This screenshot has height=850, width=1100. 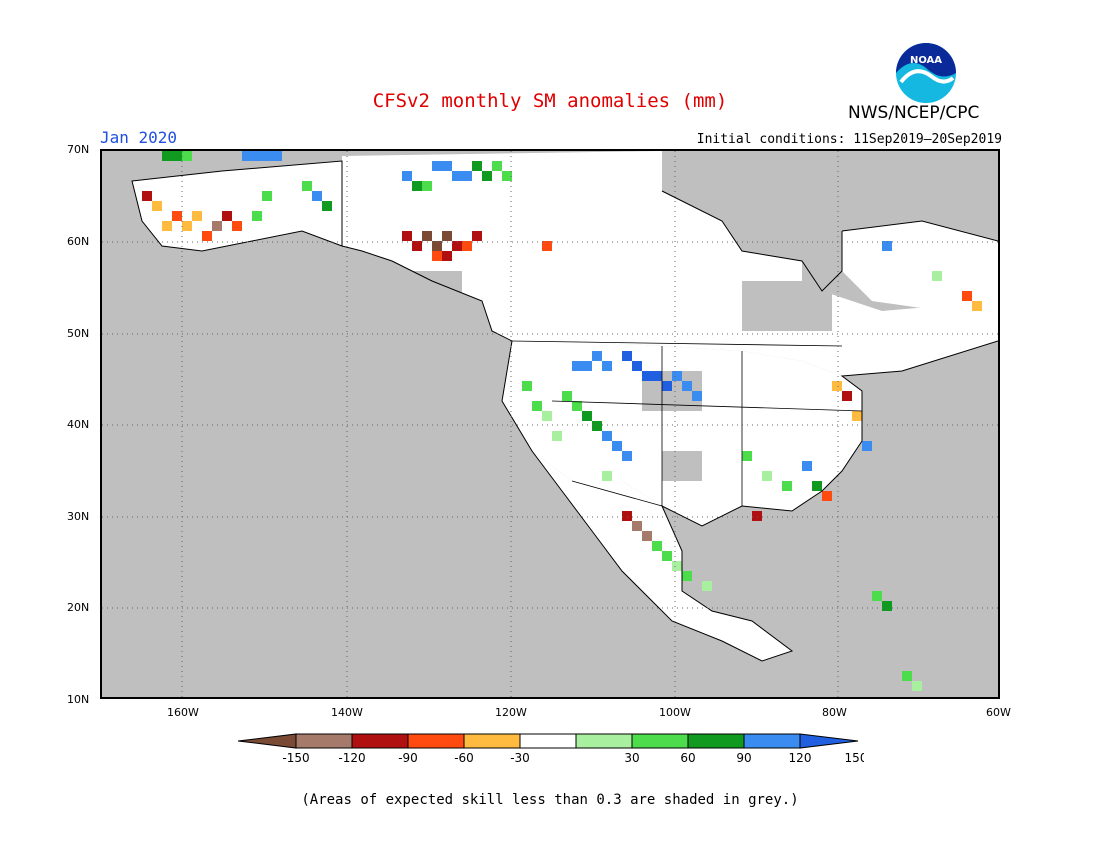 I want to click on colorbar-label: 120, so click(x=800, y=758).